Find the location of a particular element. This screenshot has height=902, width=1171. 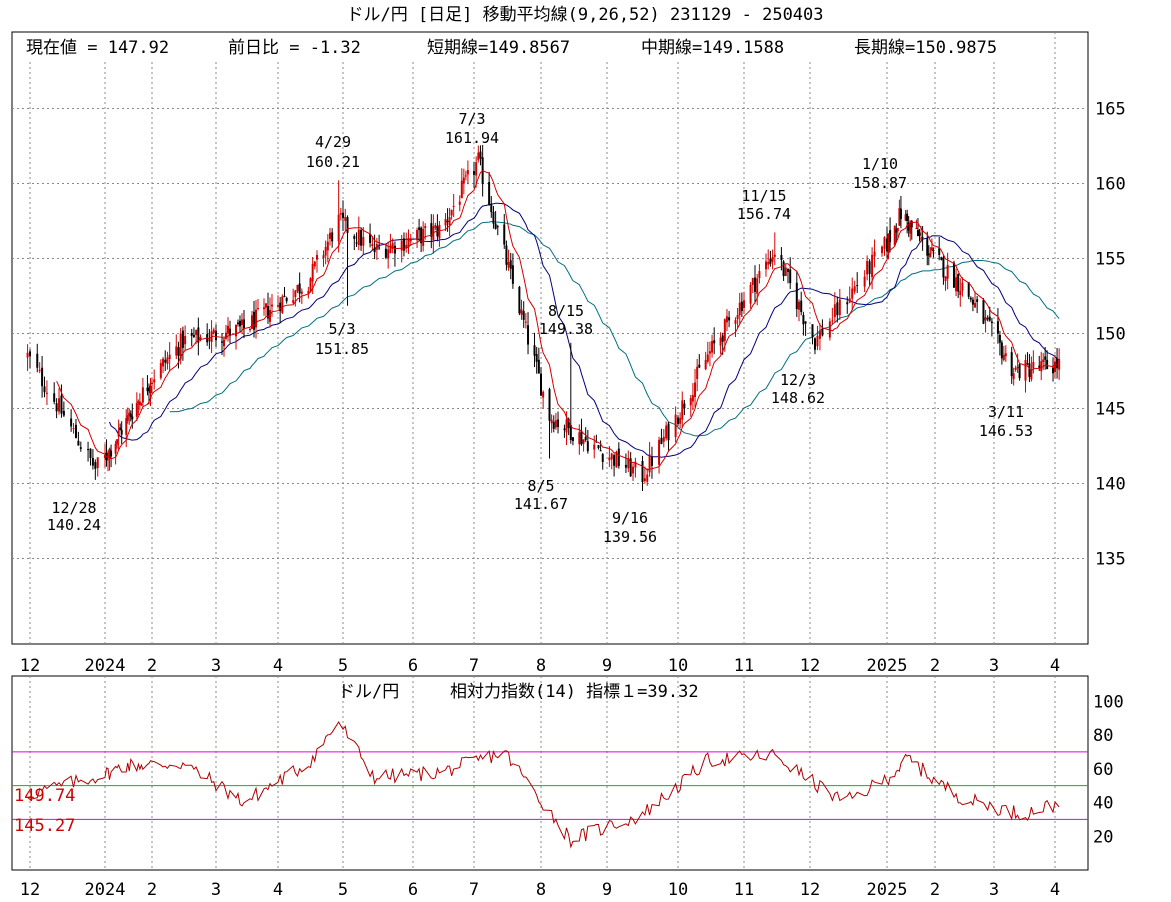

rsi-y-tick-label: 20 is located at coordinates (1103, 837).